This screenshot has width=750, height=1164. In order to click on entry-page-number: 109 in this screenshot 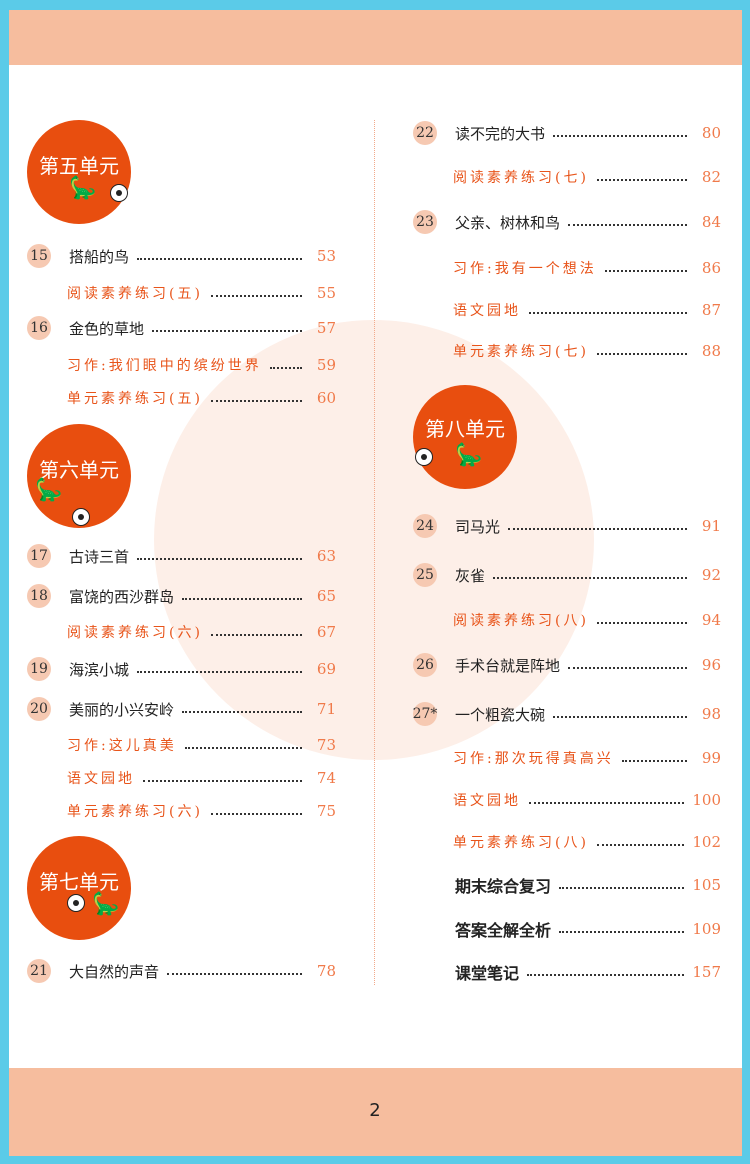, I will do `click(706, 929)`.